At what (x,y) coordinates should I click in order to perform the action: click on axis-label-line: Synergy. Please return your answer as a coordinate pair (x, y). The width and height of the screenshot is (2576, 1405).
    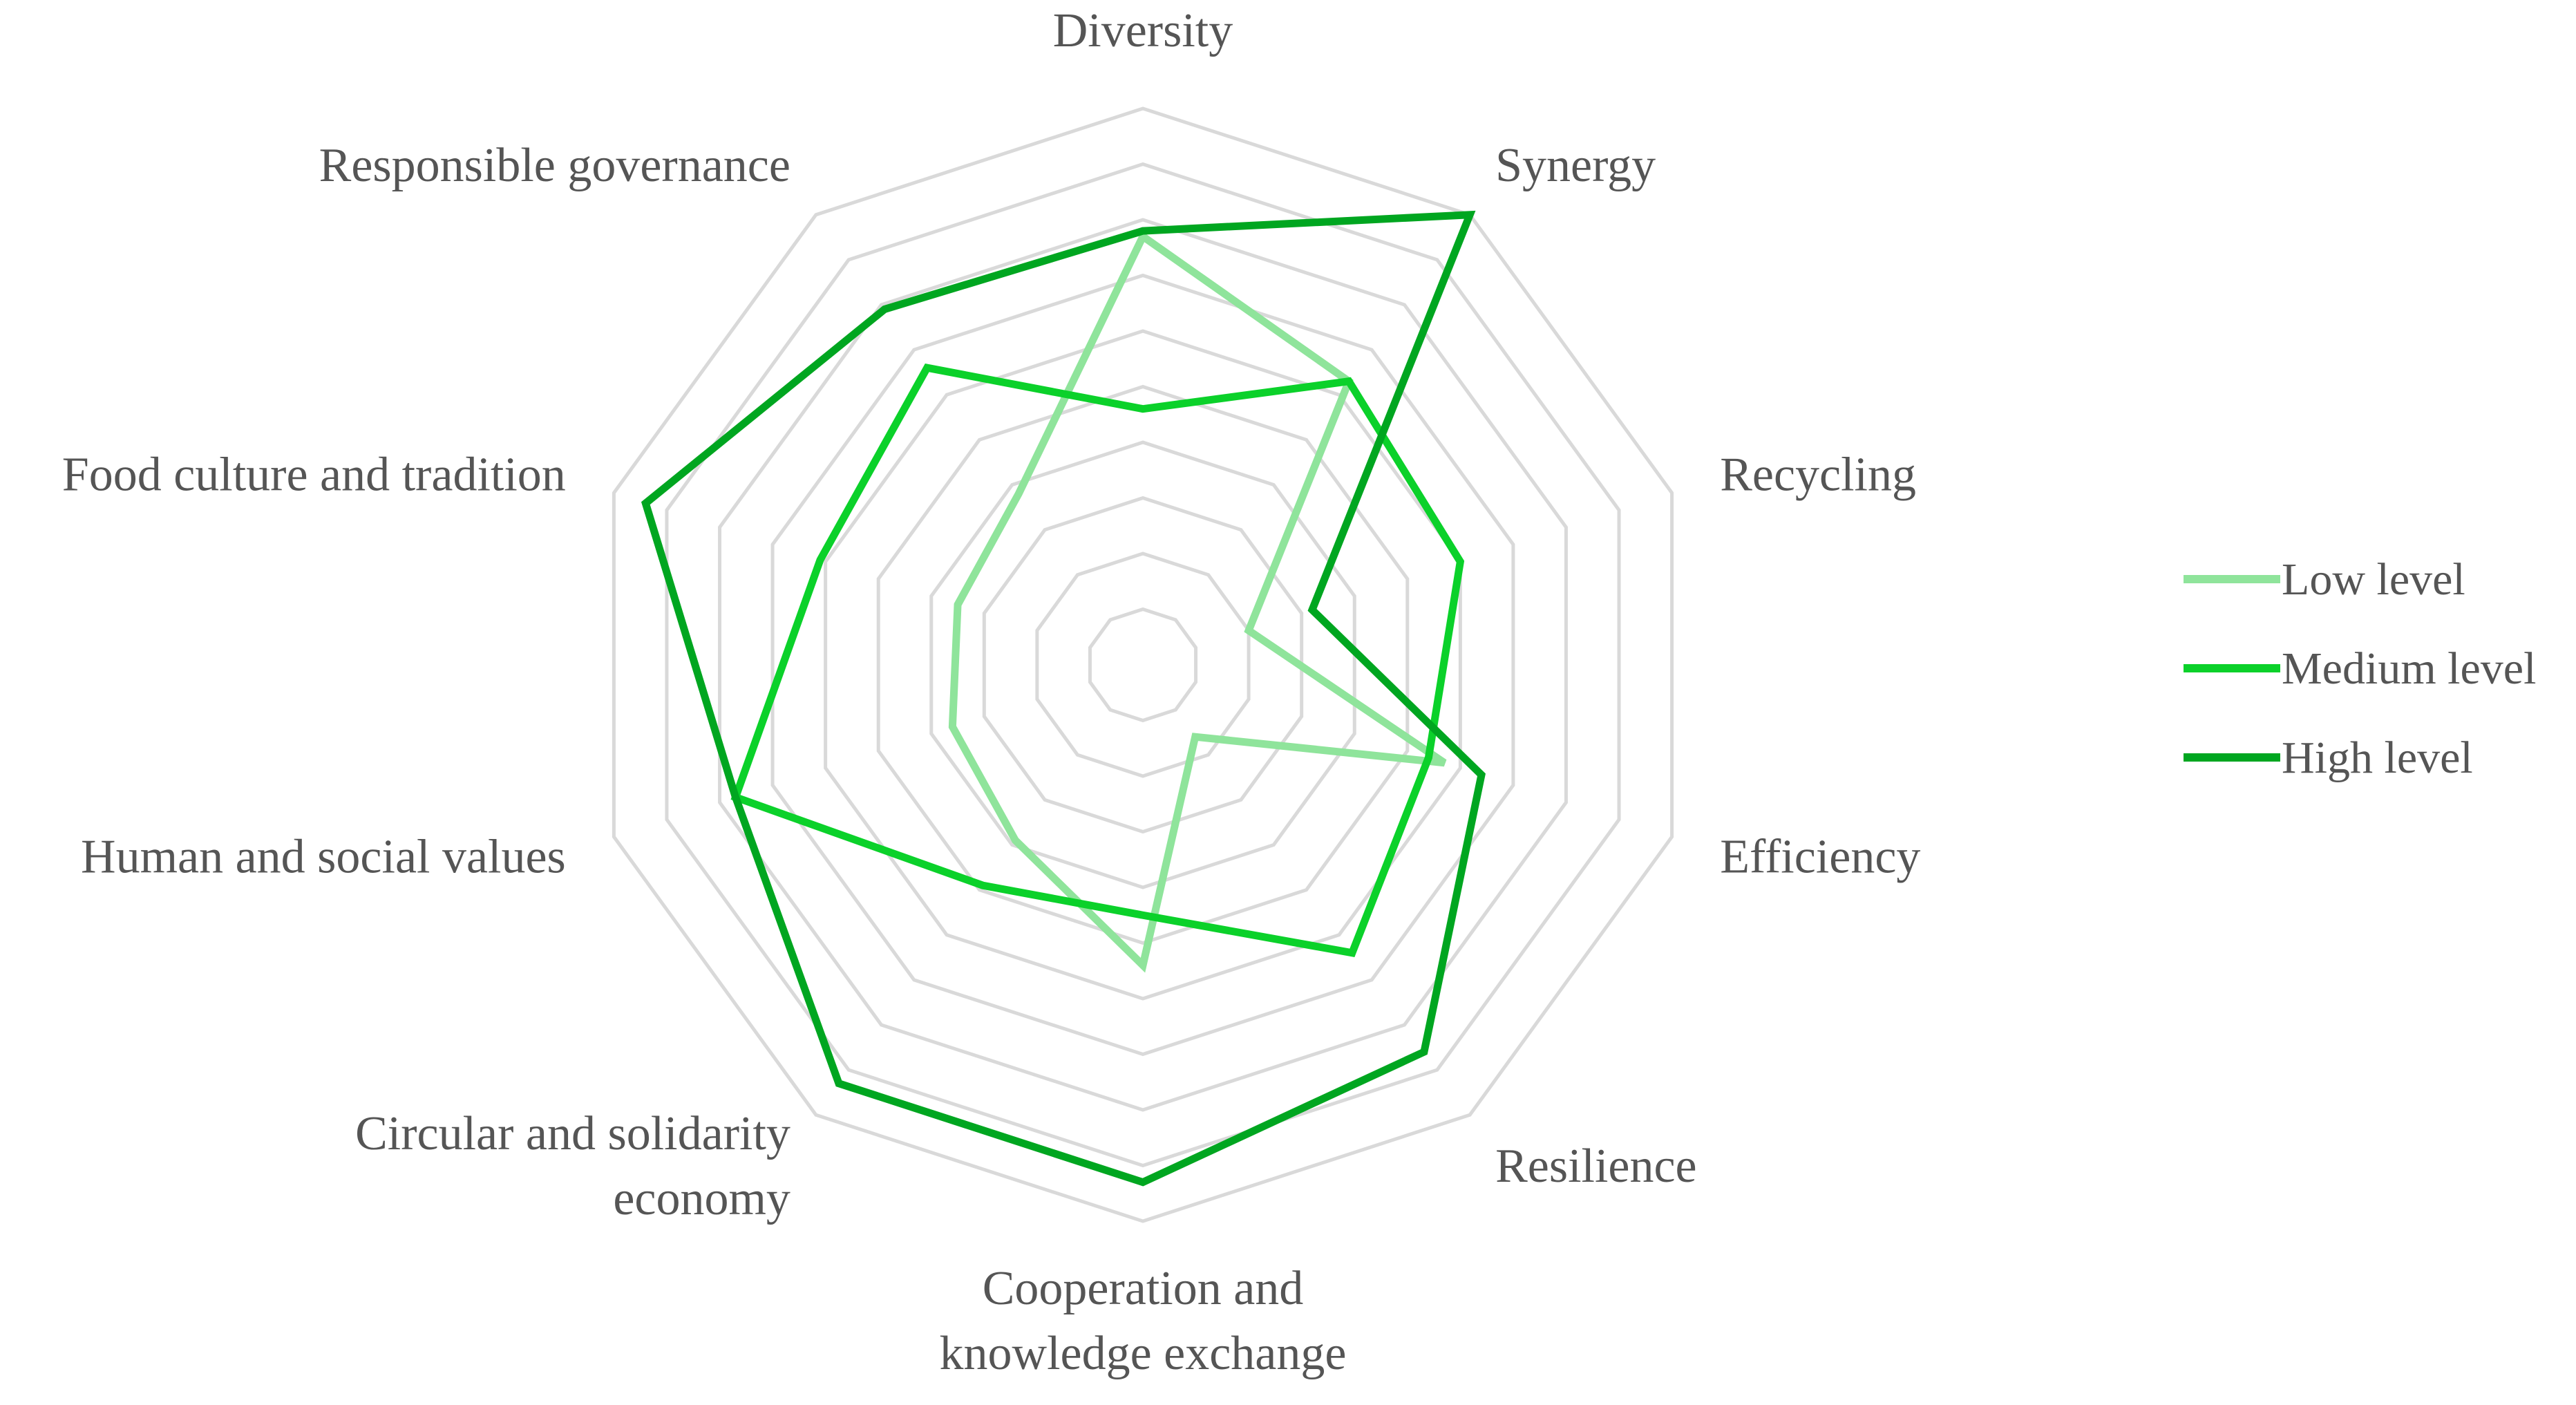
    Looking at the image, I should click on (1575, 165).